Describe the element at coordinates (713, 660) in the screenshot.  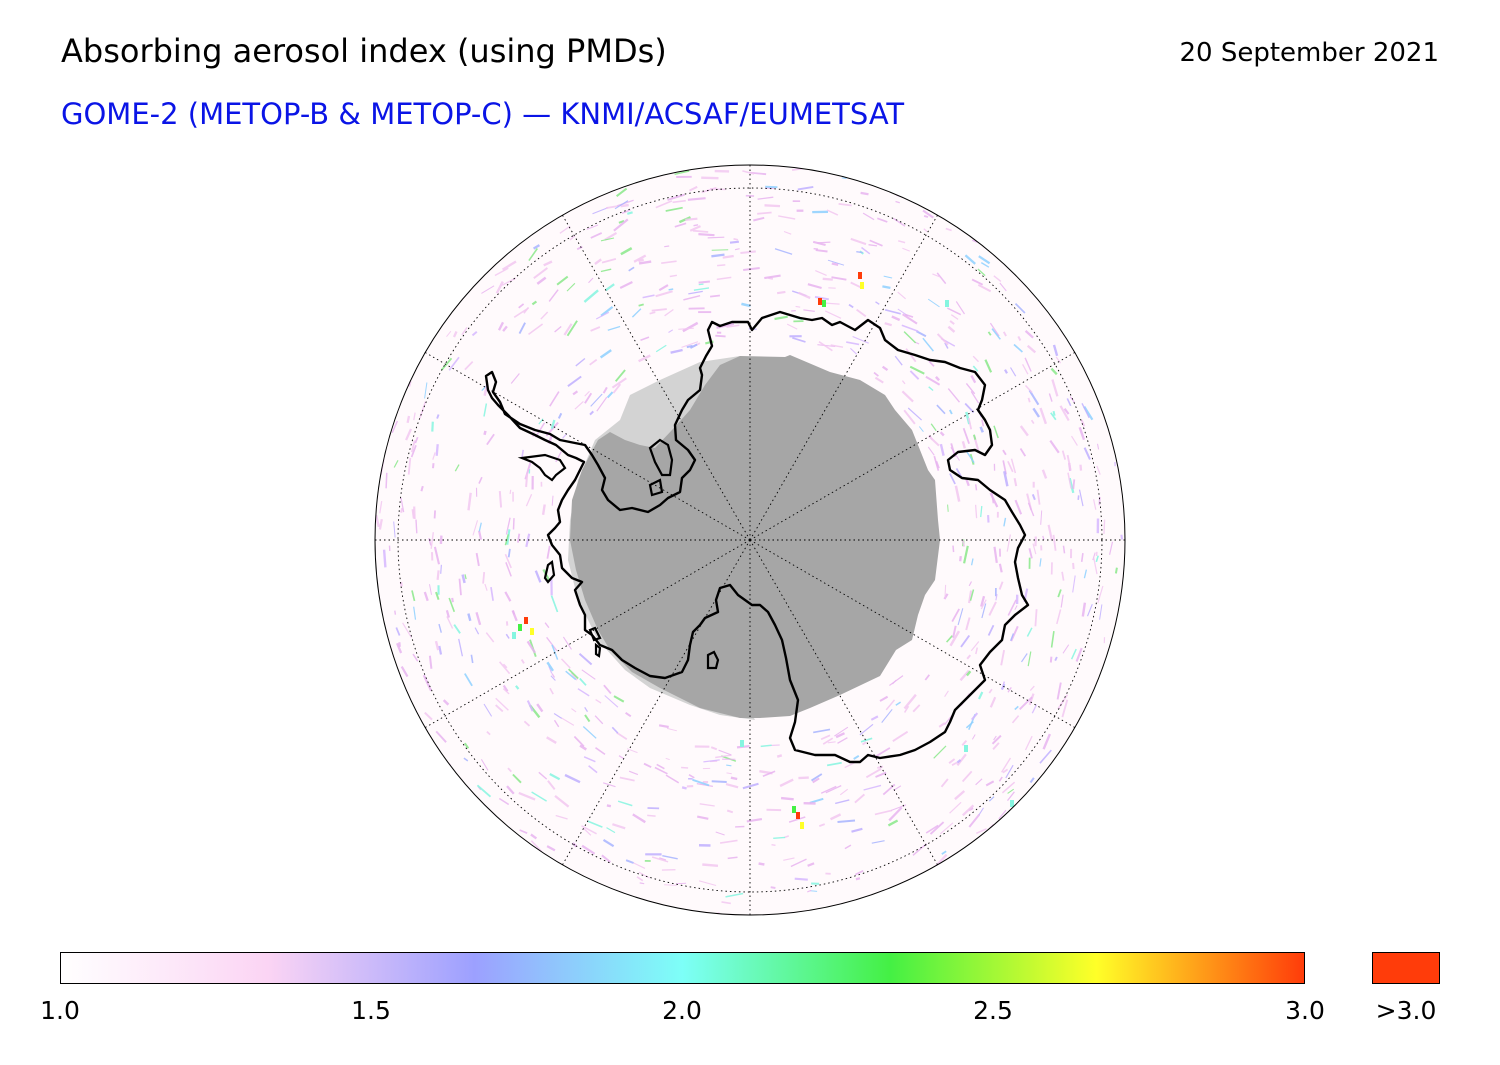
I see `island` at that location.